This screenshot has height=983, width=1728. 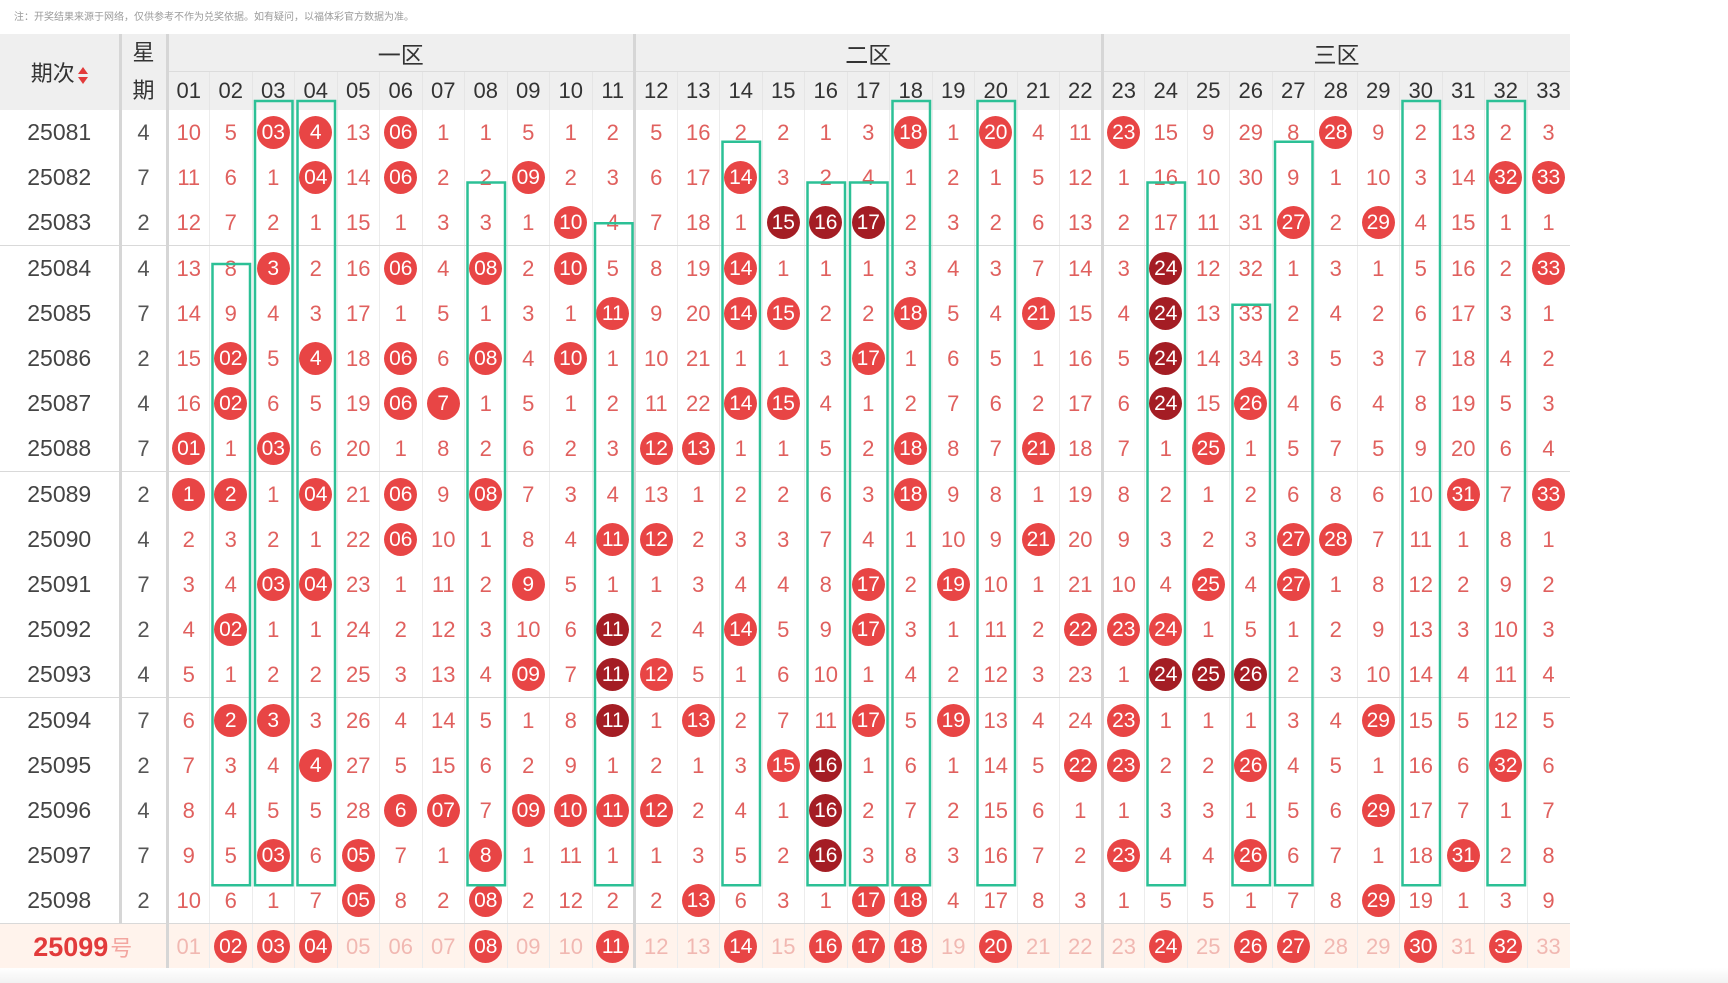 I want to click on picked-ball: 26, so click(x=1251, y=946).